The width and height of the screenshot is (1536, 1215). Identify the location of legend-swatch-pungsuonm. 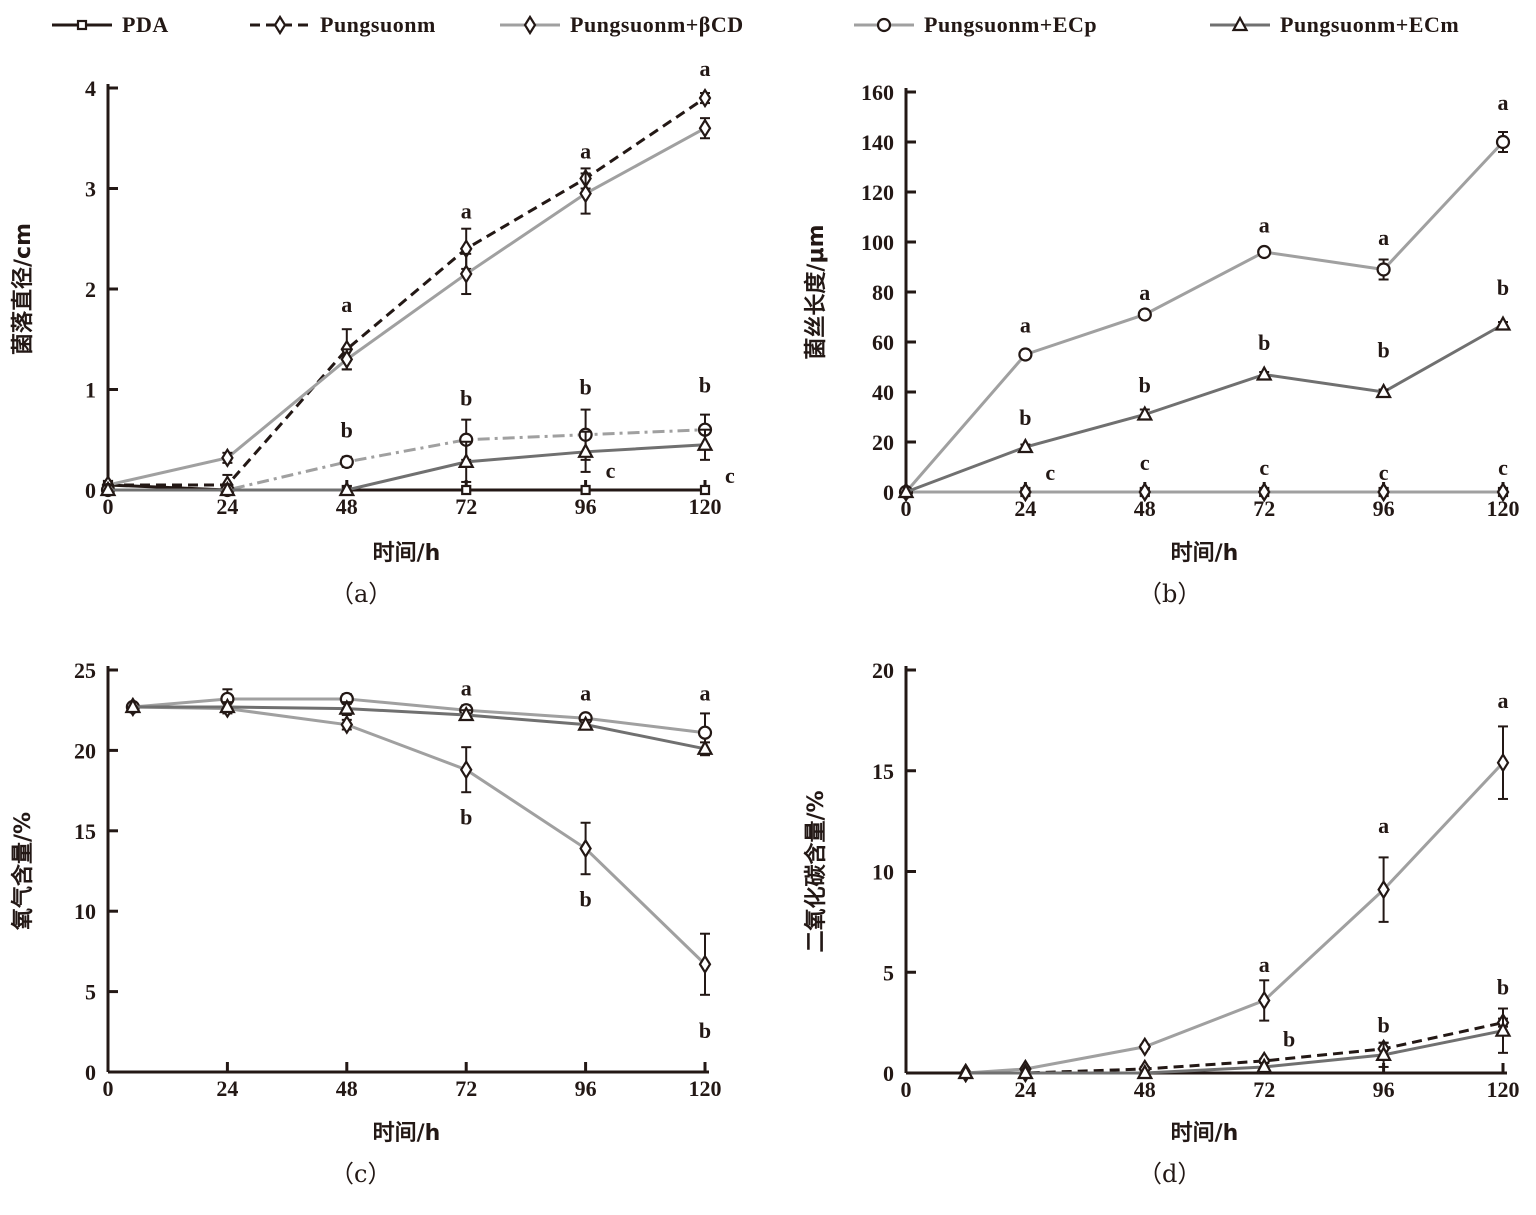
(280, 25).